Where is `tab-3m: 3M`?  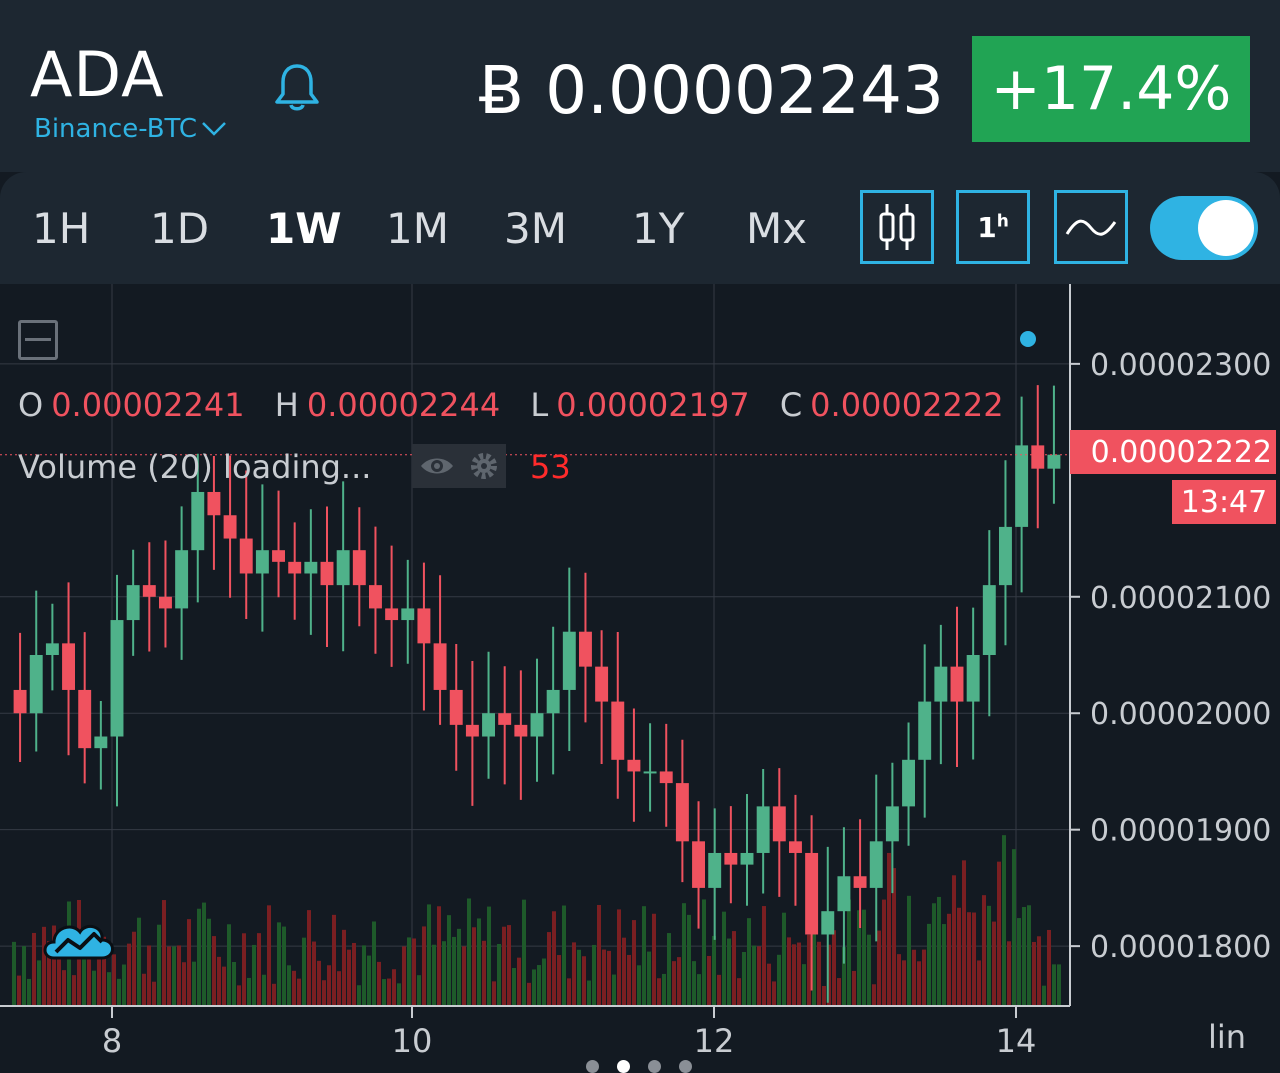
tab-3m: 3M is located at coordinates (535, 228).